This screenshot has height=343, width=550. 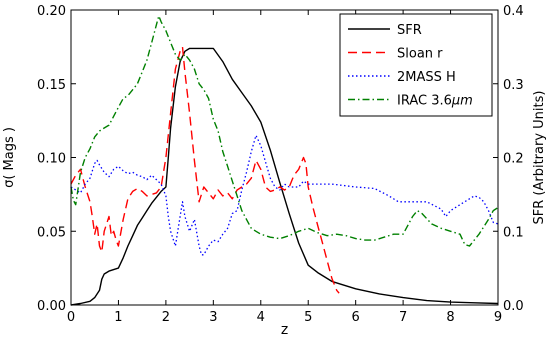 I want to click on y-right-tick-label: 0.4, so click(x=513, y=11).